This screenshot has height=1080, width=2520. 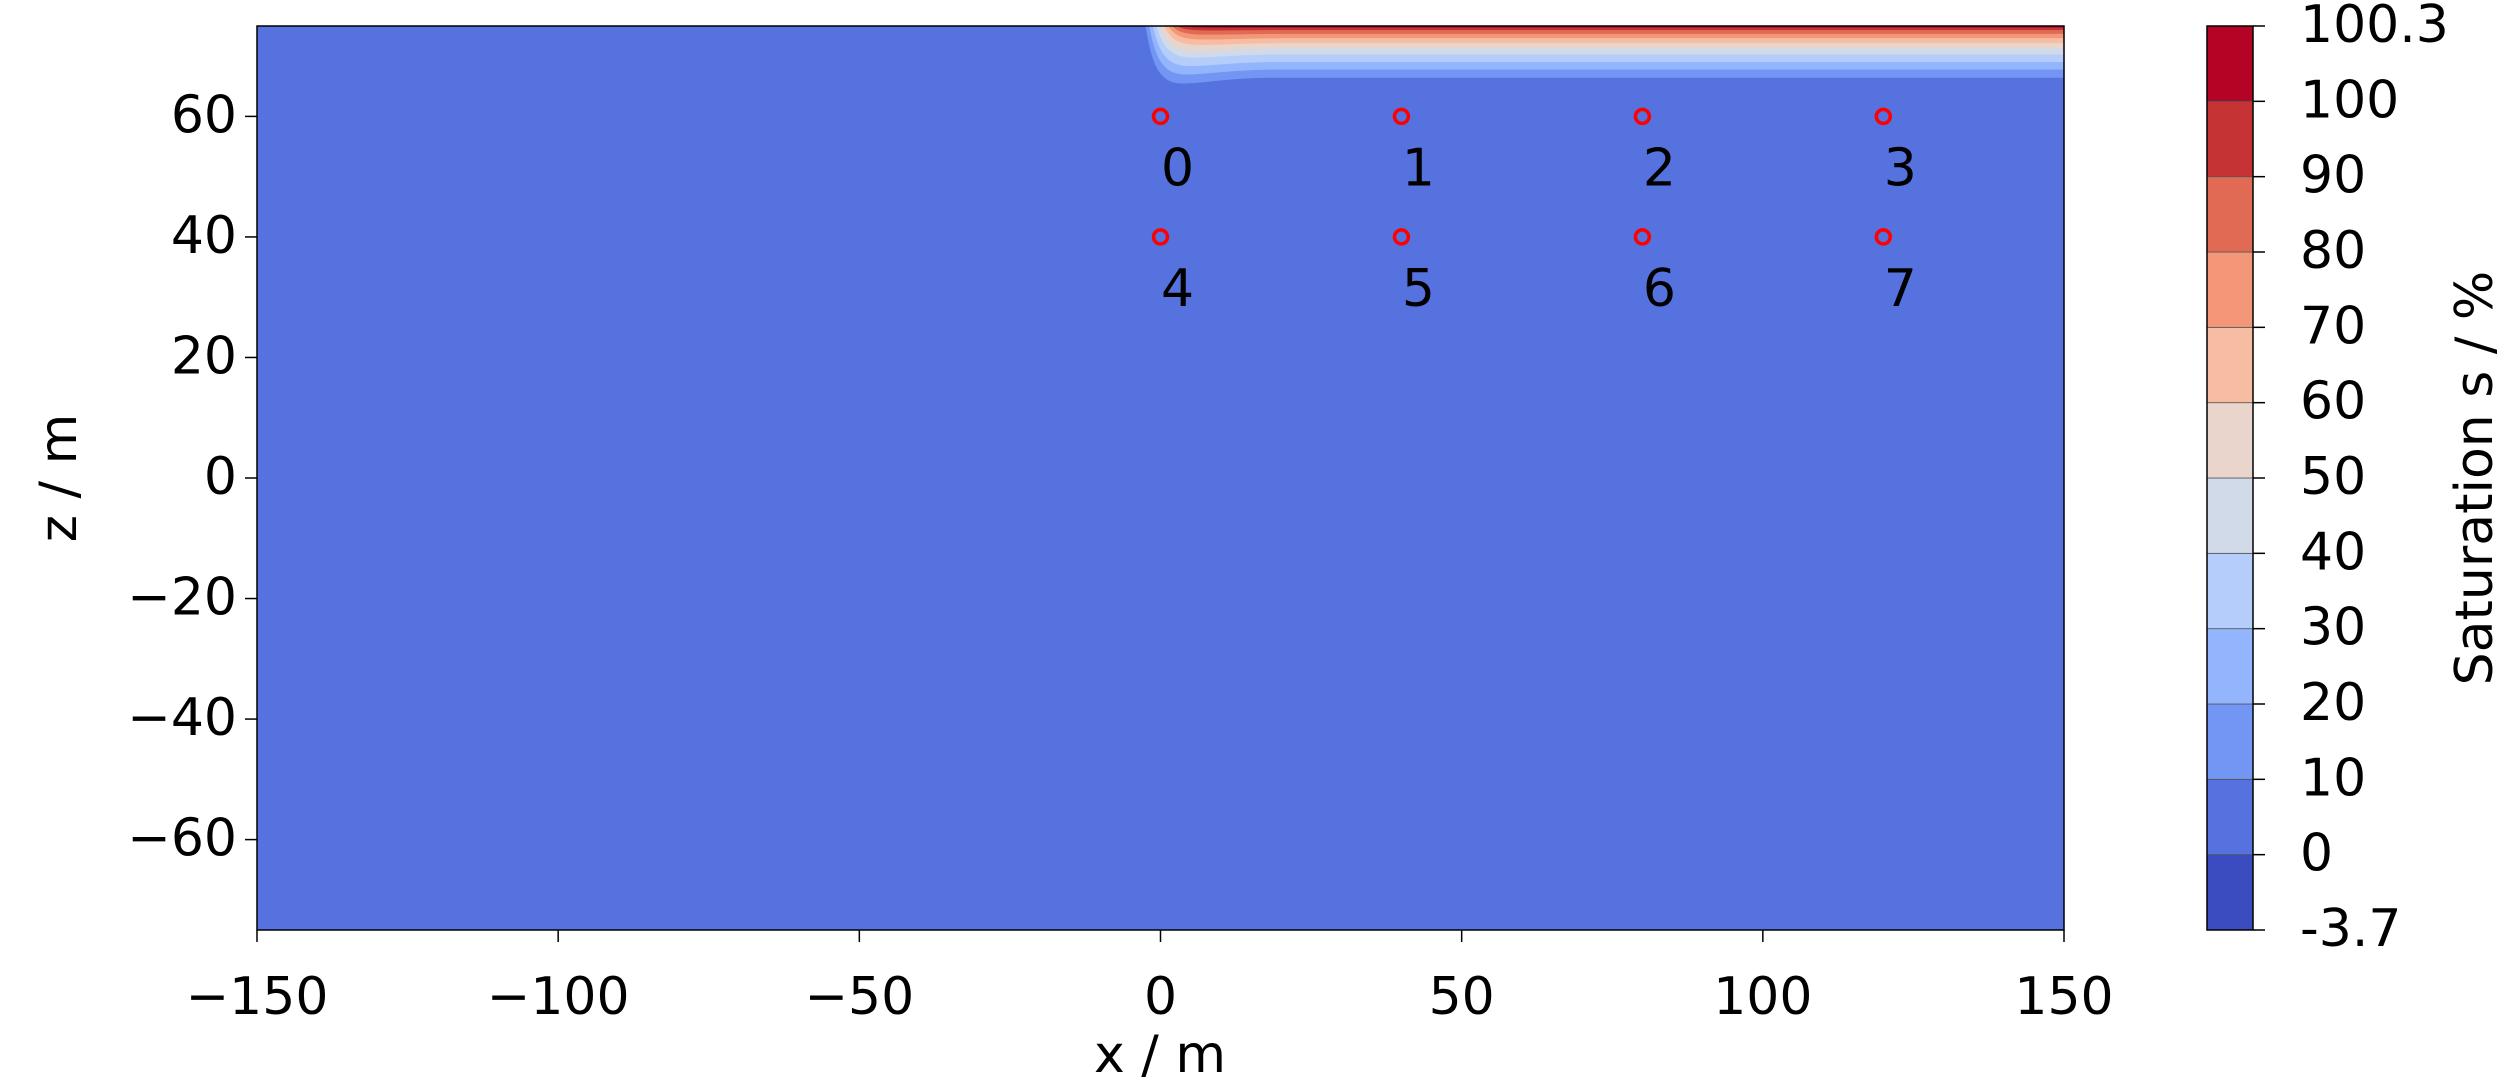 What do you see at coordinates (859, 997) in the screenshot?
I see `x-tick-label: −50` at bounding box center [859, 997].